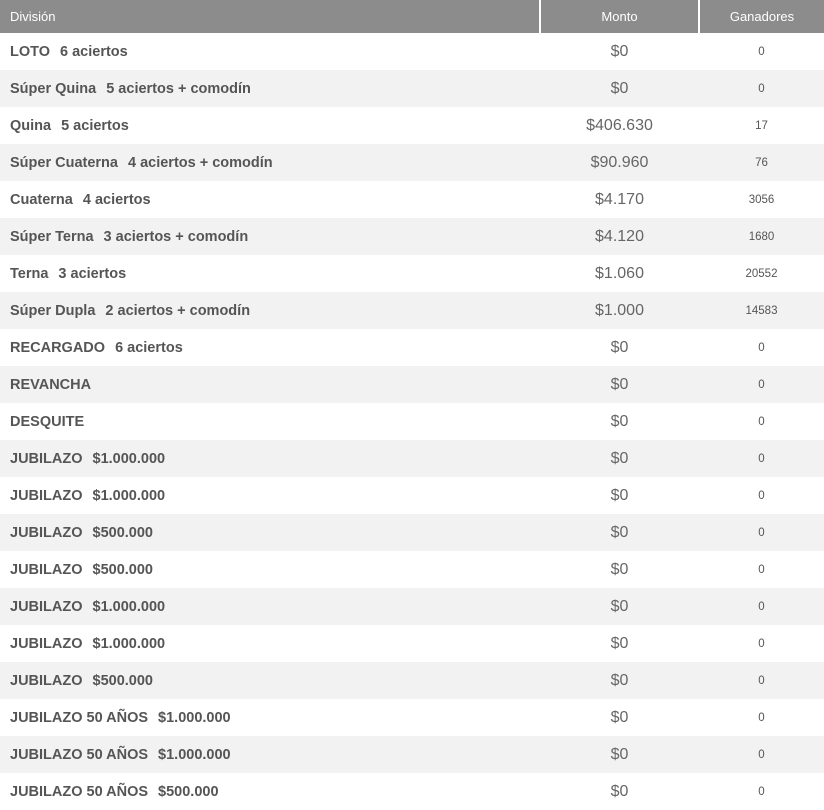 This screenshot has width=824, height=810. I want to click on table-row: Cuaterna 4 aciertos $4.170 3056, so click(412, 199).